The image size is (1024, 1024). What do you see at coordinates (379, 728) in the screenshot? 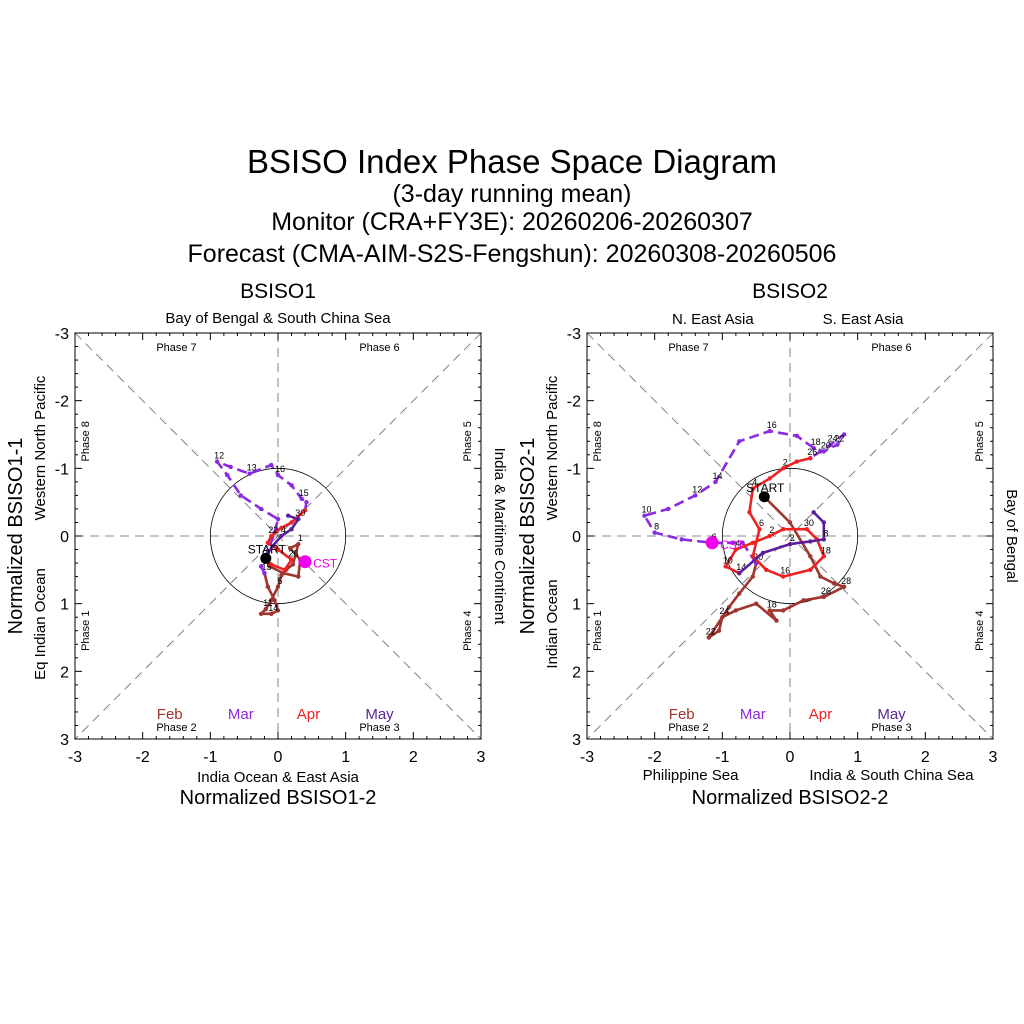
I see `phase-label: Phase 3` at bounding box center [379, 728].